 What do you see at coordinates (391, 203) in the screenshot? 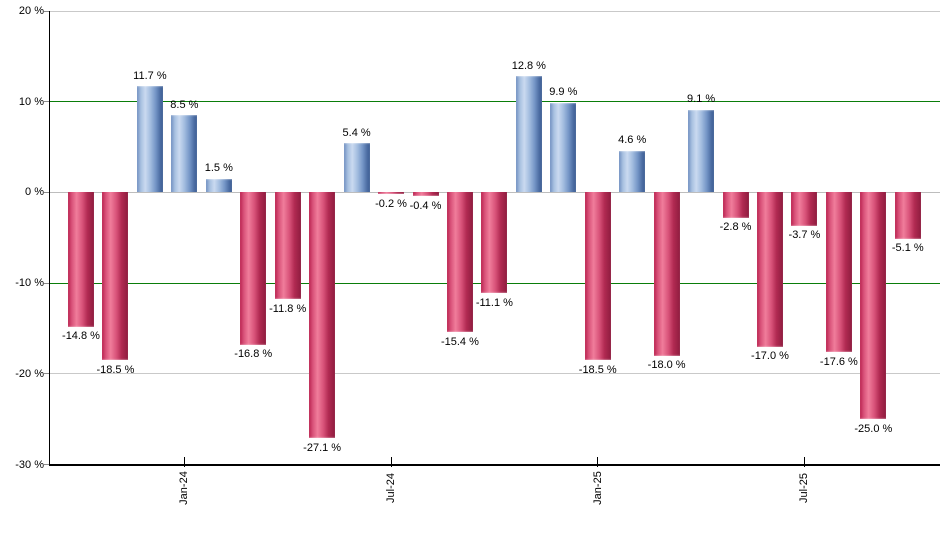
I see `bar-value-label: -0.2 %` at bounding box center [391, 203].